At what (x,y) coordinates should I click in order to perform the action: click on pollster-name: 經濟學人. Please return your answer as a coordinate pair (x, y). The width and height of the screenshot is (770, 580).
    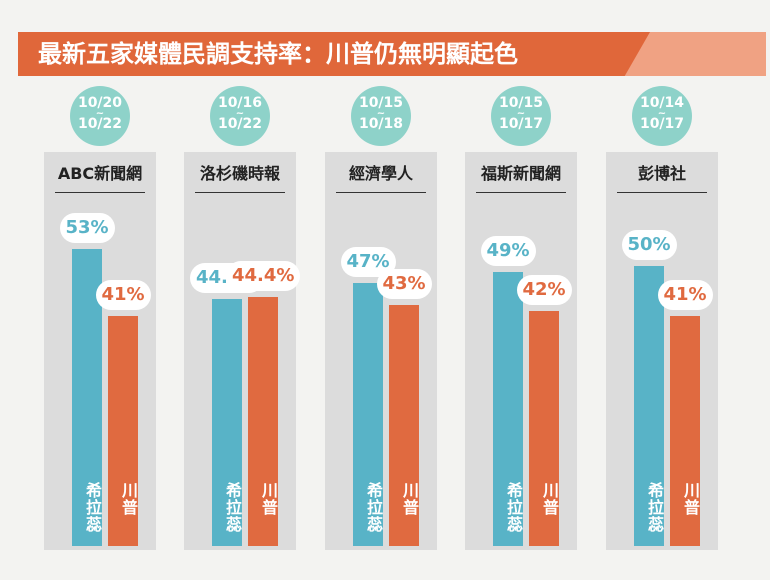
    Looking at the image, I should click on (380, 173).